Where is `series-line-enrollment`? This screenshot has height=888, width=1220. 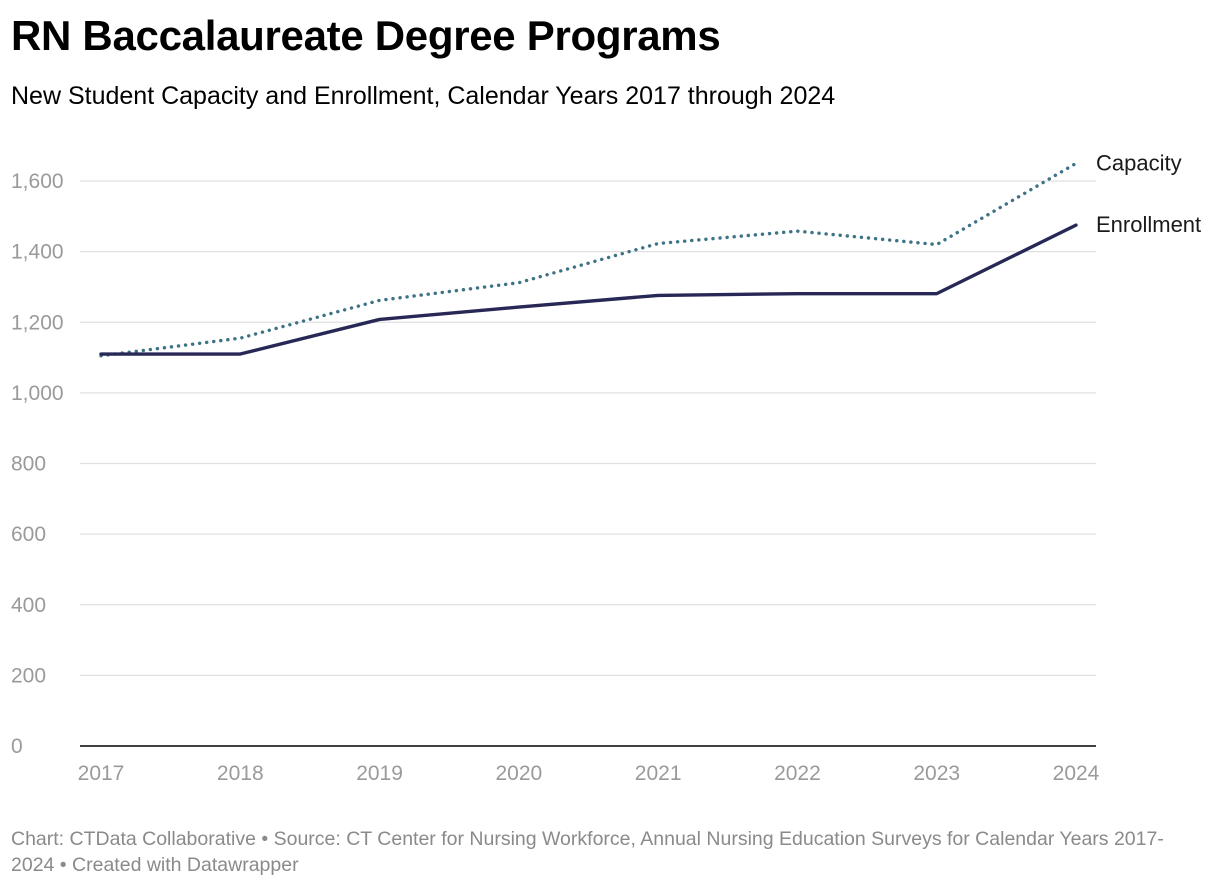 series-line-enrollment is located at coordinates (588, 289).